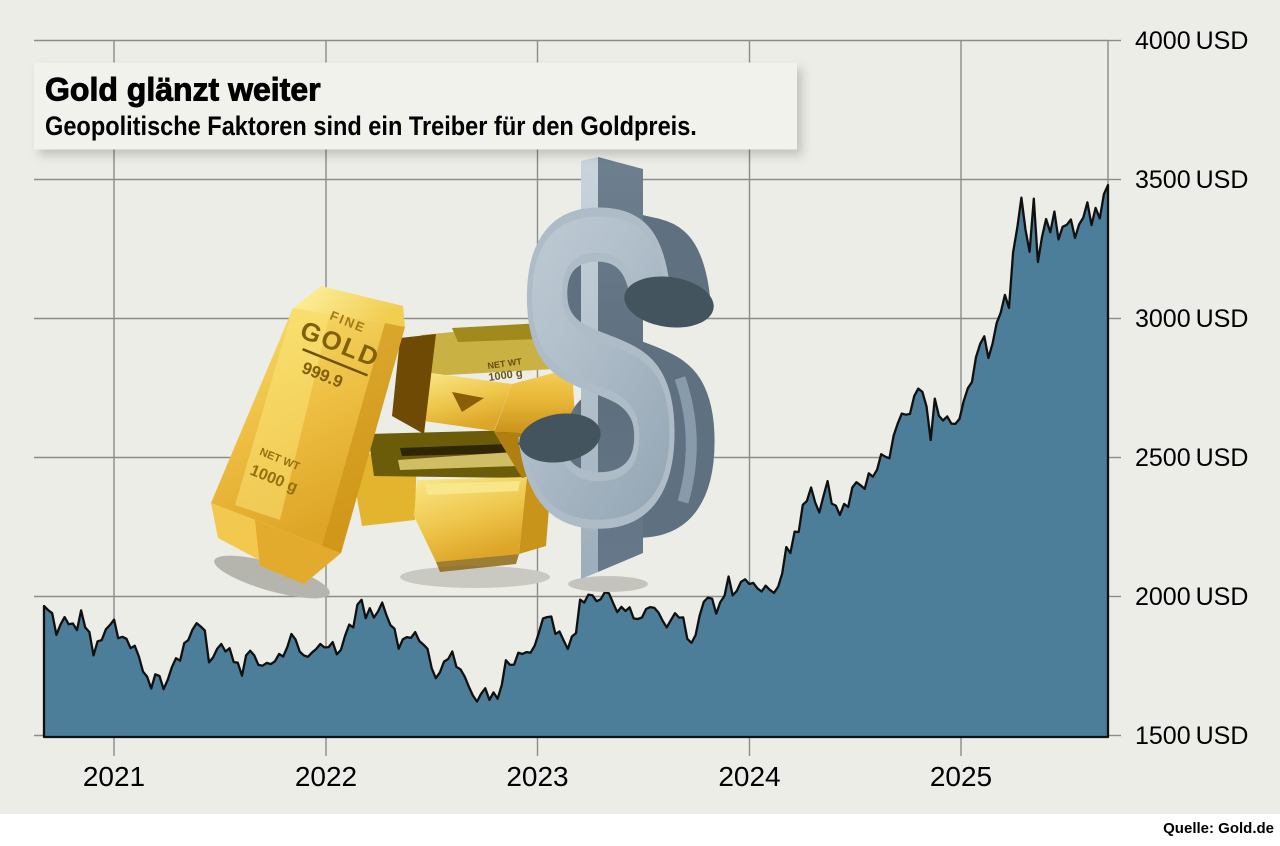 The height and width of the screenshot is (846, 1280). Describe the element at coordinates (537, 776) in the screenshot. I see `svg-text: 2023` at that location.